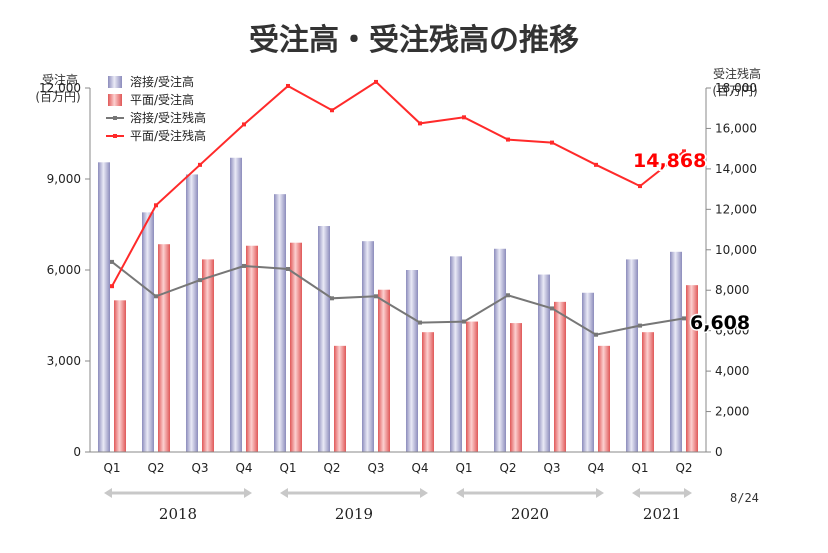  Describe the element at coordinates (115, 118) in the screenshot. I see `legend-marker-weld-backlog` at that location.